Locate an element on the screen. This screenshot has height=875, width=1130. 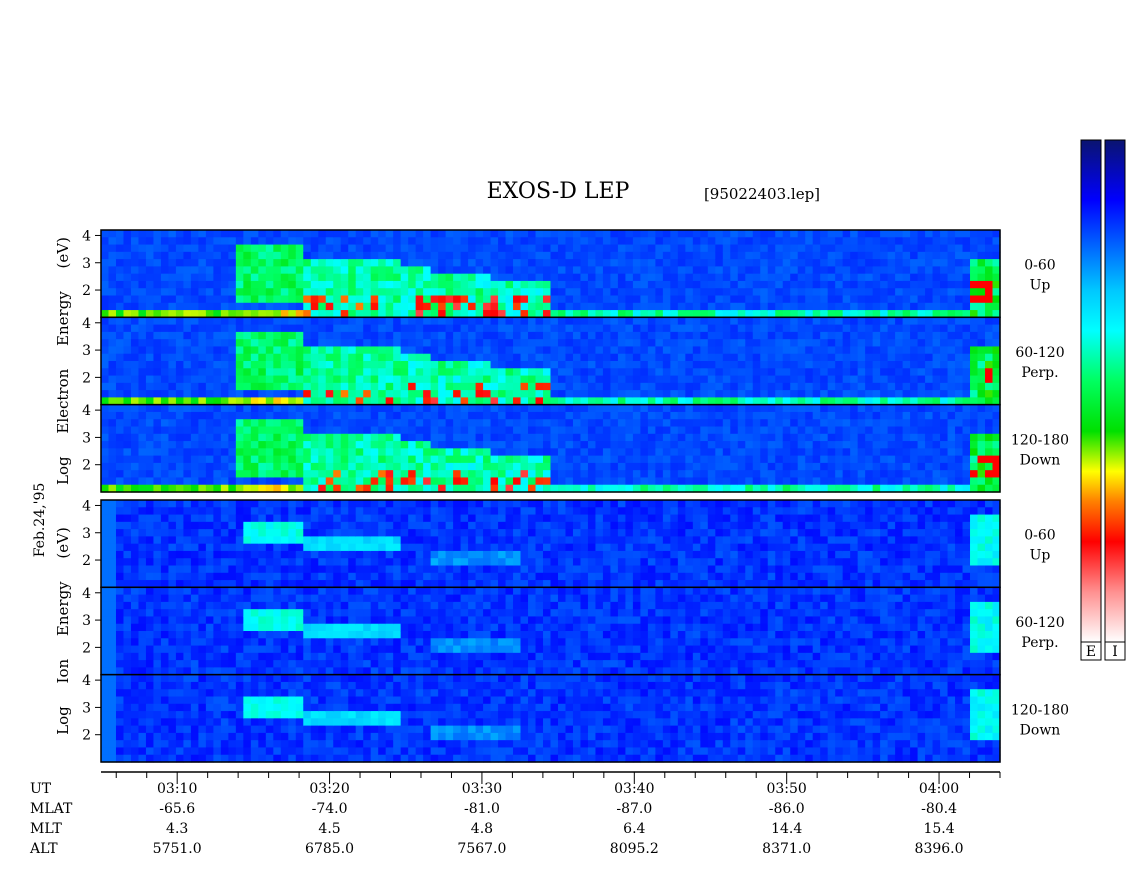
file-label: [95022403.lep] is located at coordinates (762, 194).